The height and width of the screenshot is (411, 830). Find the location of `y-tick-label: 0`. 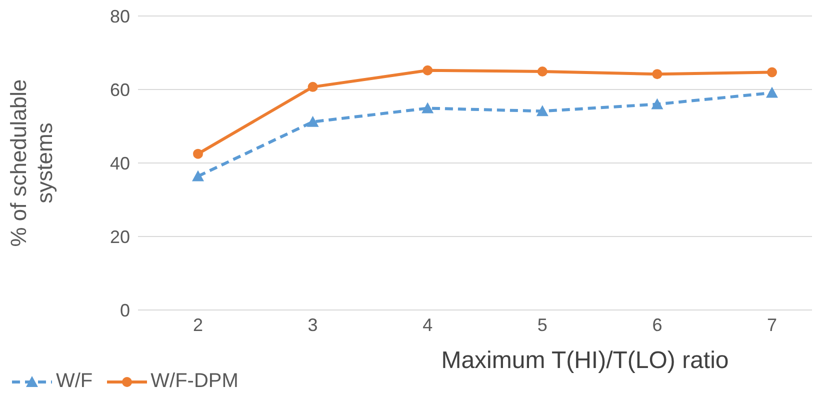

y-tick-label: 0 is located at coordinates (125, 310).